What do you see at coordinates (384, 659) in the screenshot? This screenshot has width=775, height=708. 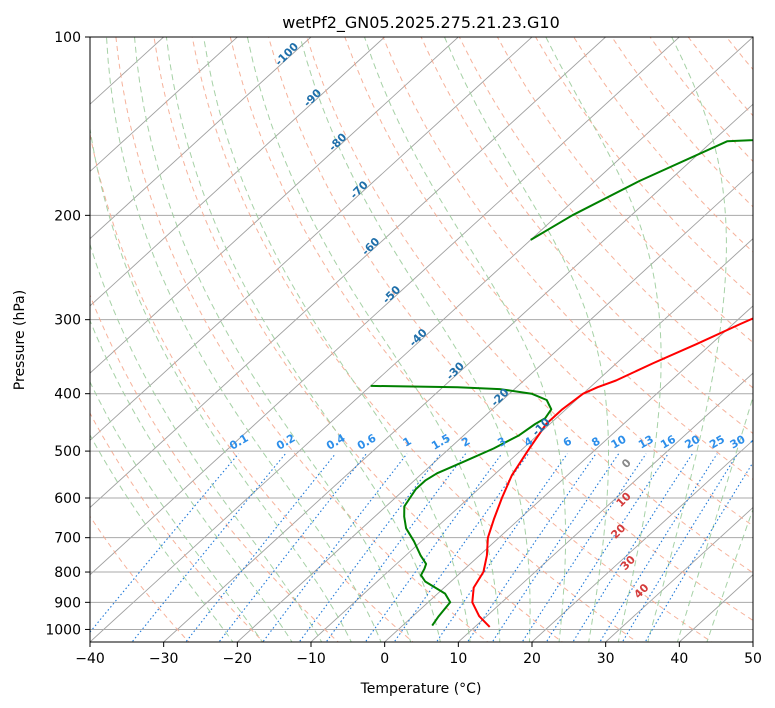 I see `x-tick-label: 0` at bounding box center [384, 659].